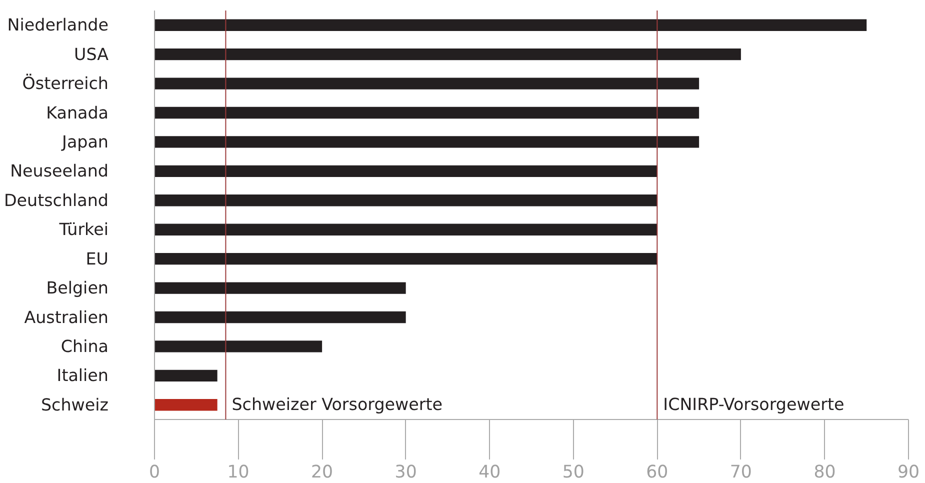  What do you see at coordinates (74, 404) in the screenshot?
I see `y-tick-label: Schweiz` at bounding box center [74, 404].